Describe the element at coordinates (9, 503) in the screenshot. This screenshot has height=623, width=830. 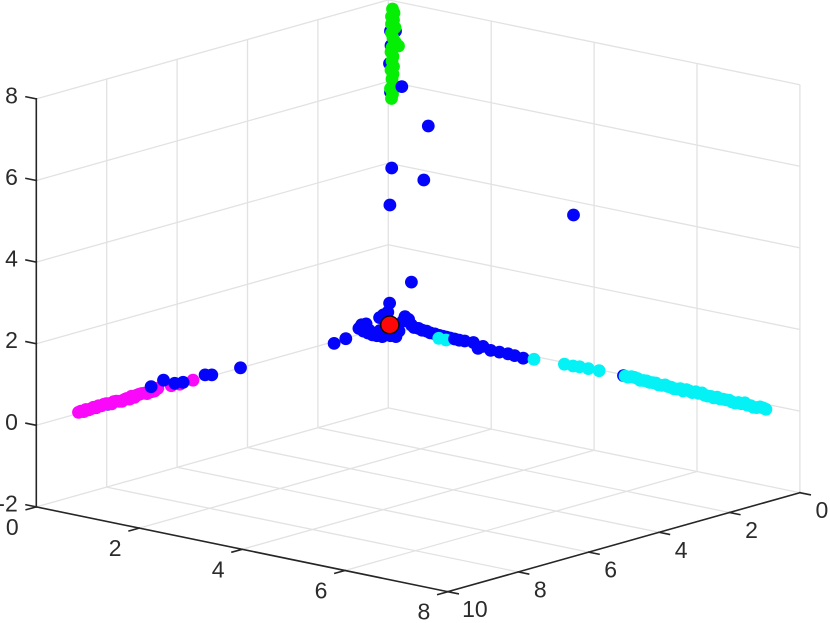
I see `svg-text: -2` at that location.